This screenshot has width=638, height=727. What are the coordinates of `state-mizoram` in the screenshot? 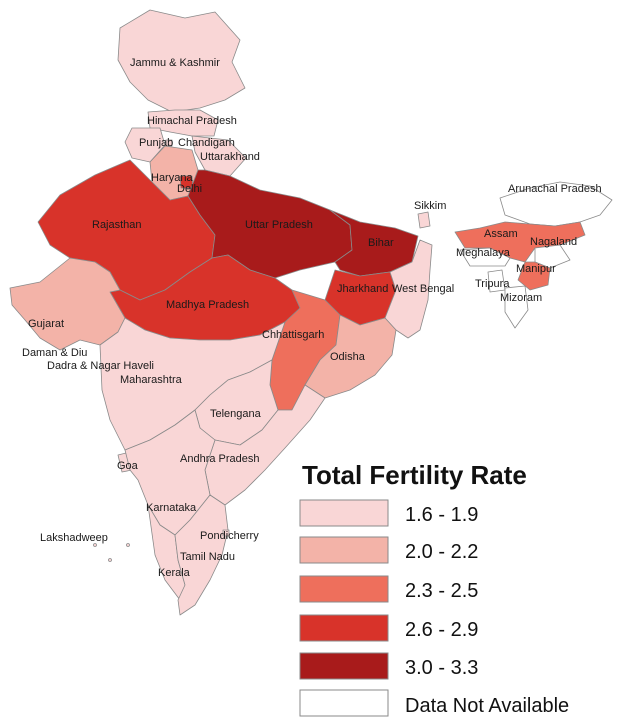 It's located at (516, 307).